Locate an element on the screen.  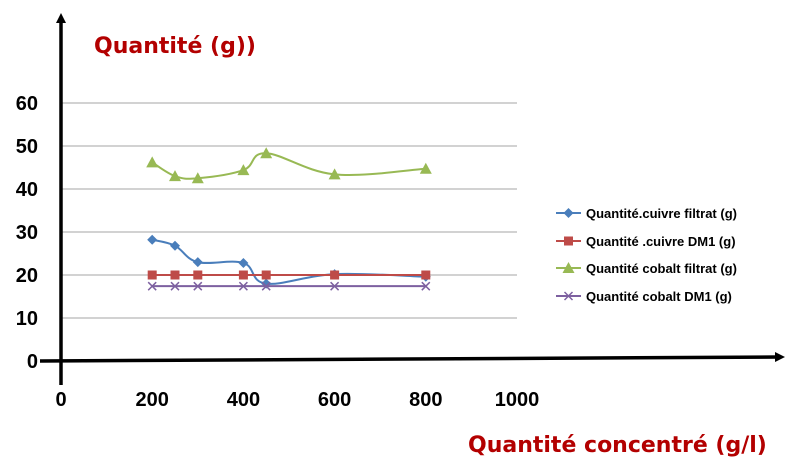
legend-item: Quantité cobalt filtrat (g) is located at coordinates (646, 268).